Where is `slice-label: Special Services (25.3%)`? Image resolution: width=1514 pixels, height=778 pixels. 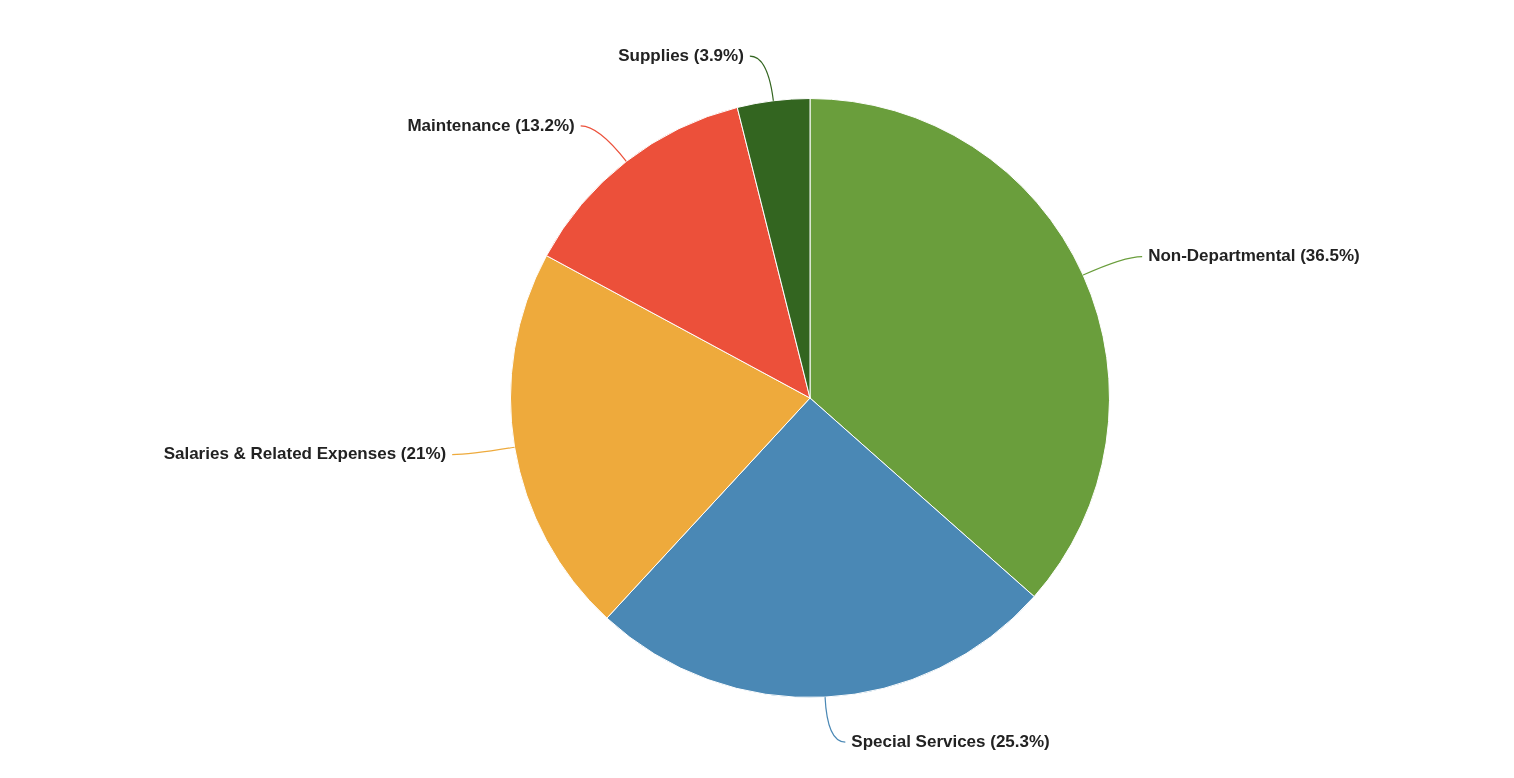
slice-label: Special Services (25.3%) is located at coordinates (950, 741).